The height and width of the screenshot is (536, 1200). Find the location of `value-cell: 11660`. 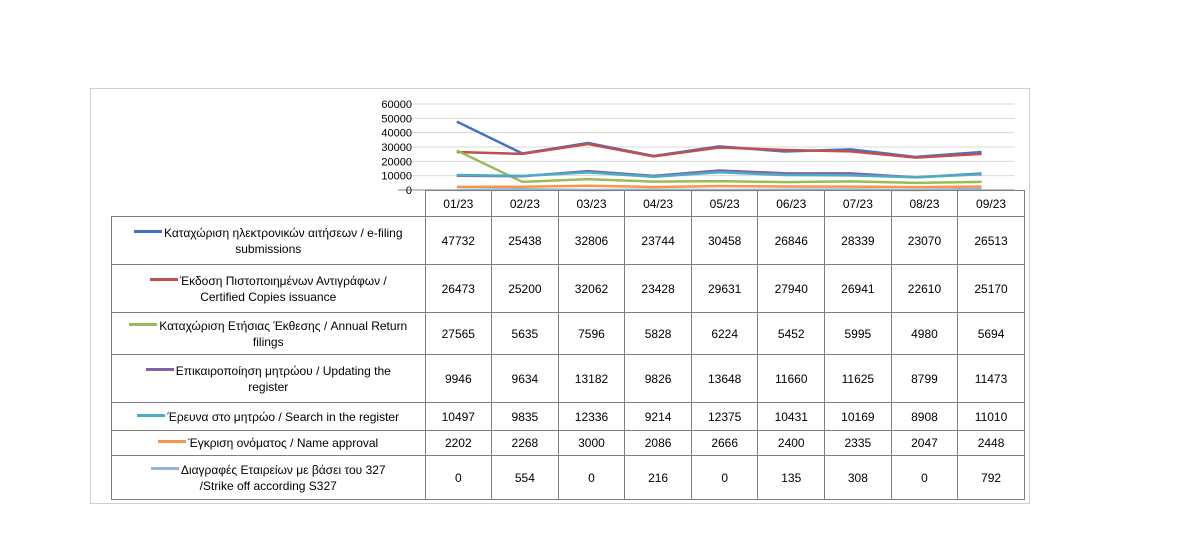

value-cell: 11660 is located at coordinates (791, 378).